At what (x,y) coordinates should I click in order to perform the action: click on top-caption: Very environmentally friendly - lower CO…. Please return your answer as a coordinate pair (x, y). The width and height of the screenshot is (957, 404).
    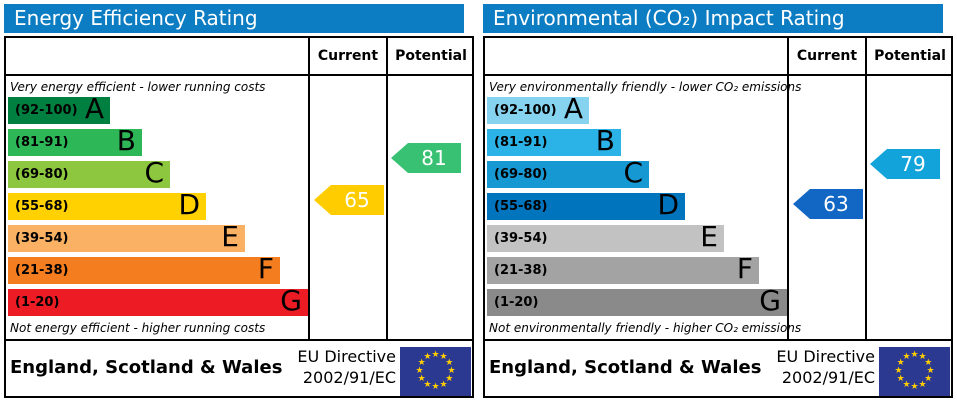
    Looking at the image, I should click on (645, 87).